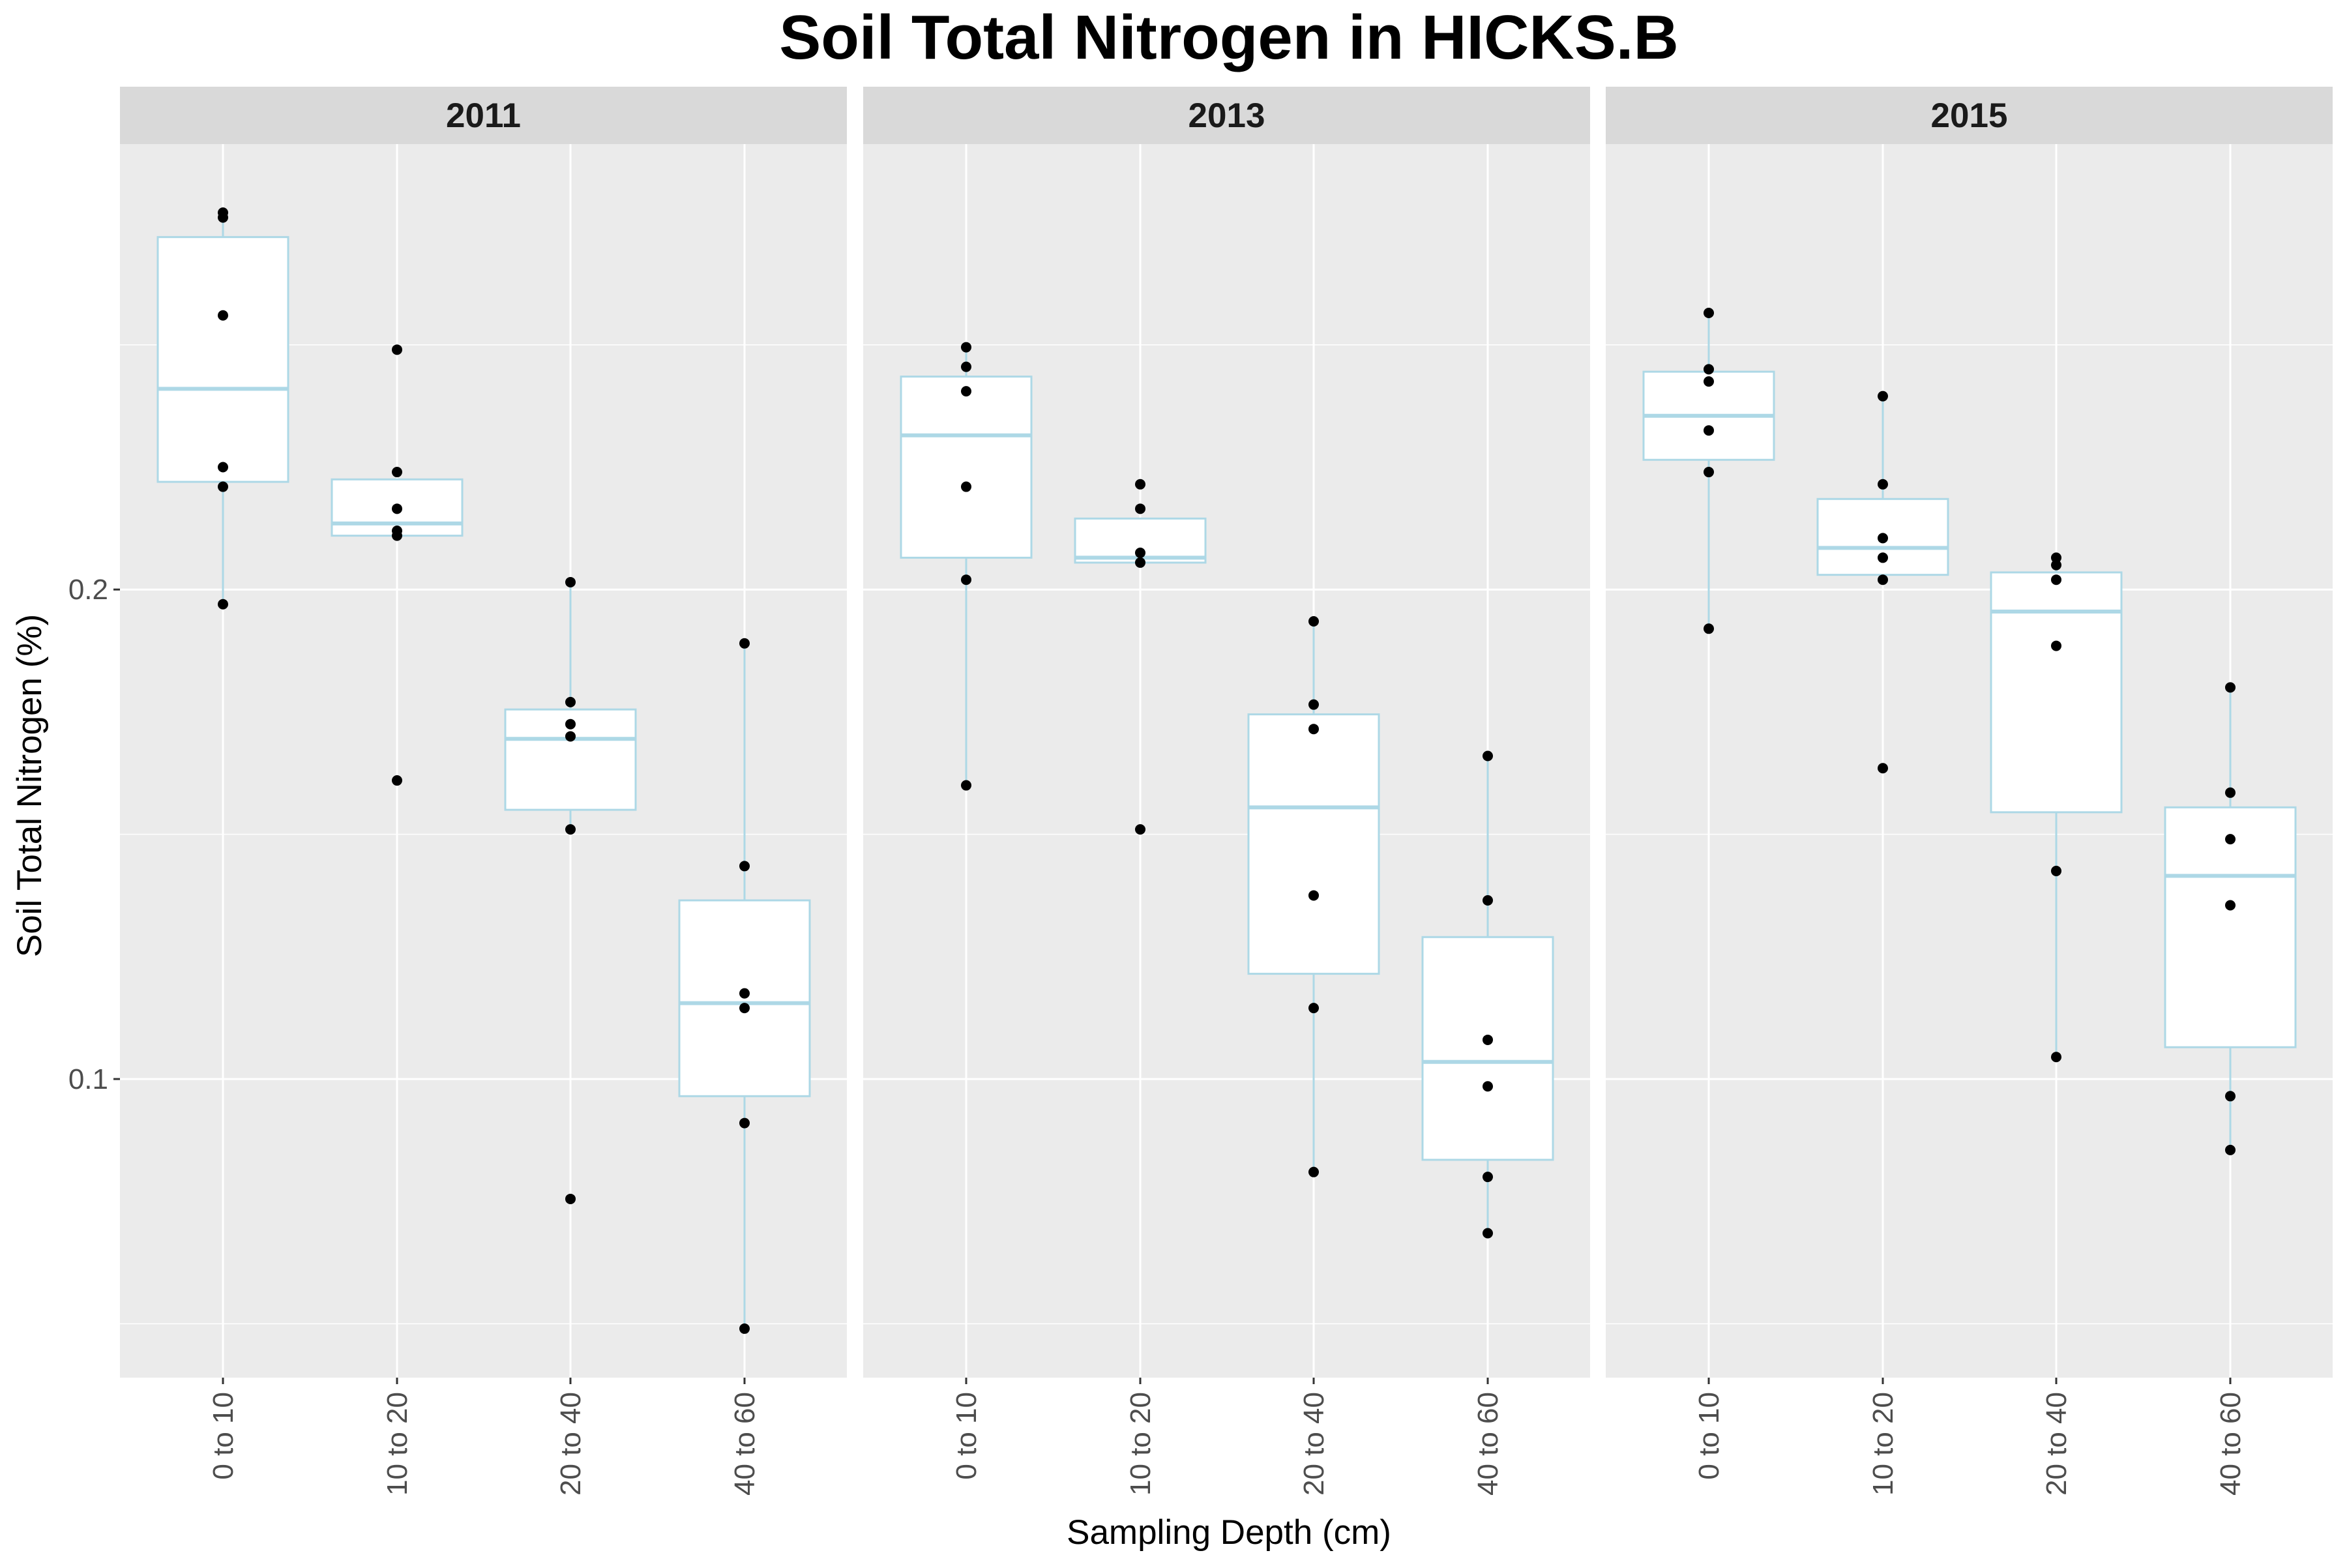  What do you see at coordinates (88, 590) in the screenshot?
I see `y-tick-label: 0.2` at bounding box center [88, 590].